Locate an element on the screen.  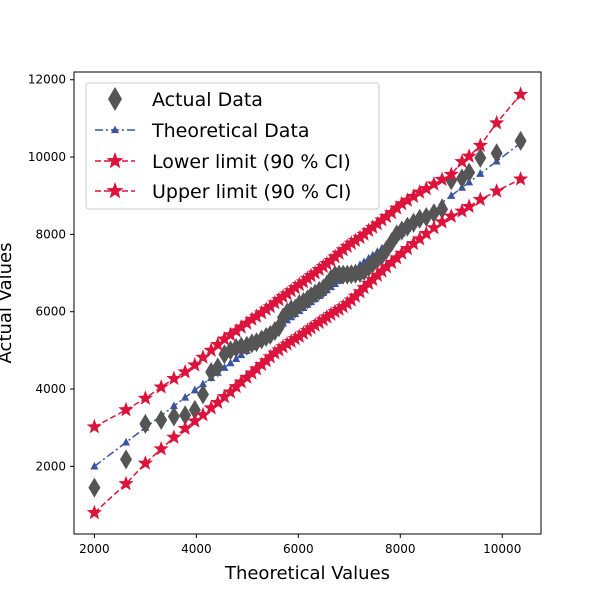
y-tick-label: 12000 is located at coordinates (47, 80).